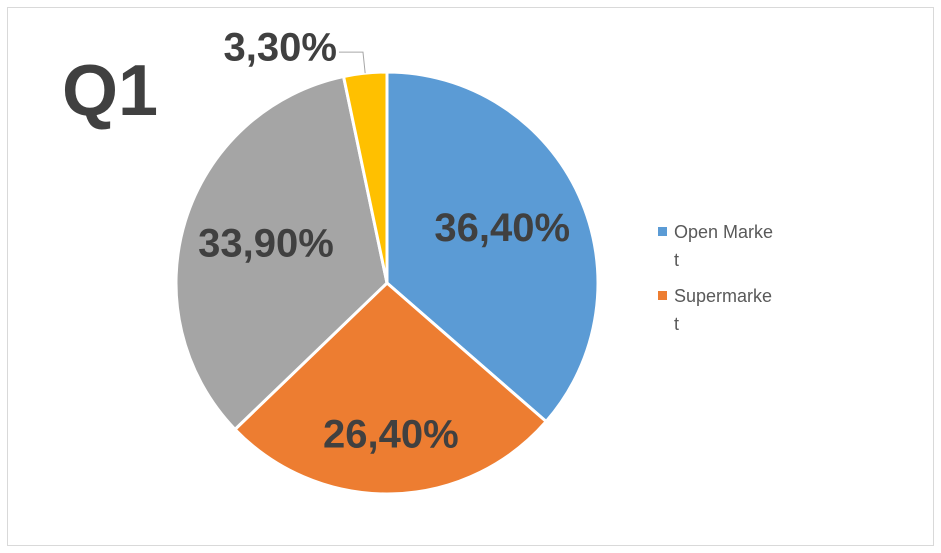  Describe the element at coordinates (723, 310) in the screenshot. I see `legend-label: Supermarket` at that location.